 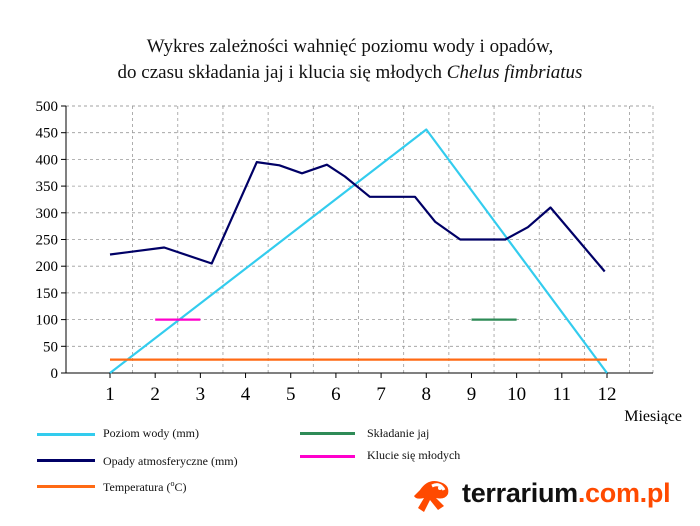 I want to click on y-tick-label-500: 500, so click(x=47, y=107).